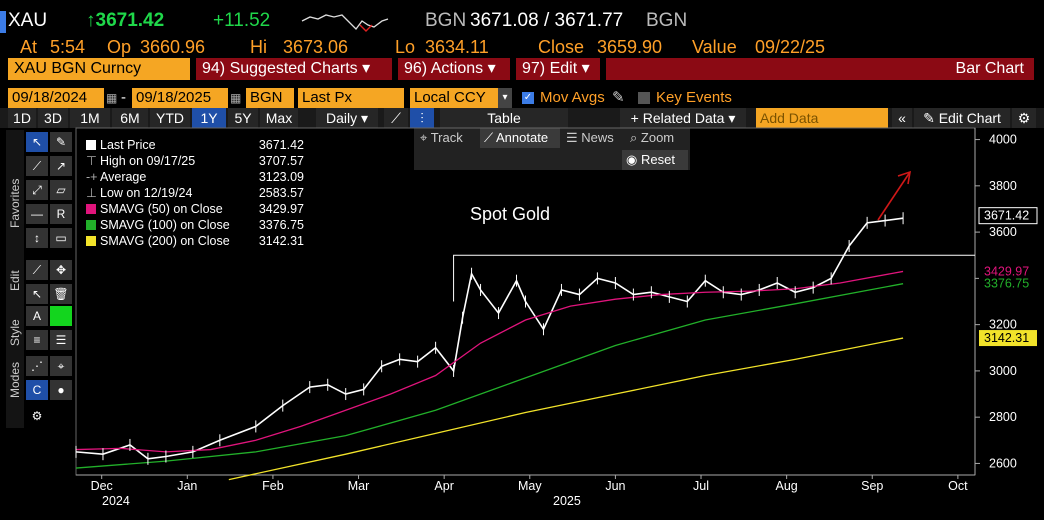  What do you see at coordinates (61, 270) in the screenshot?
I see `move-icon: ✥` at bounding box center [61, 270].